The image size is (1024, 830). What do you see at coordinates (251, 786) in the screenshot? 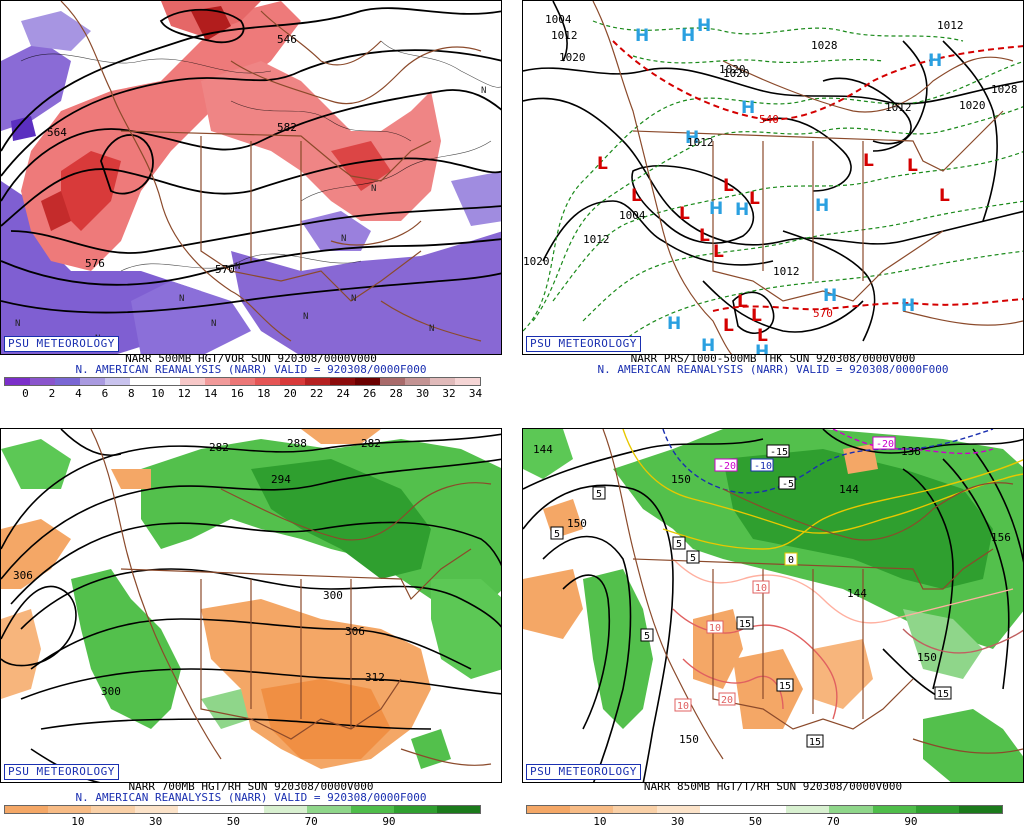
I see `chart-title: NARR 700MB HGT/RH SUN 920308/0000V000` at bounding box center [251, 786].